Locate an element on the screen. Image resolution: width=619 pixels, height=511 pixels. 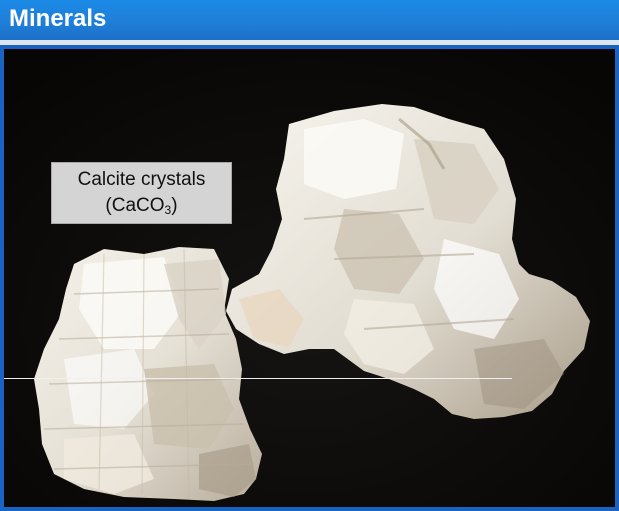
caption-line-1: Calcite crystals is located at coordinates (141, 179).